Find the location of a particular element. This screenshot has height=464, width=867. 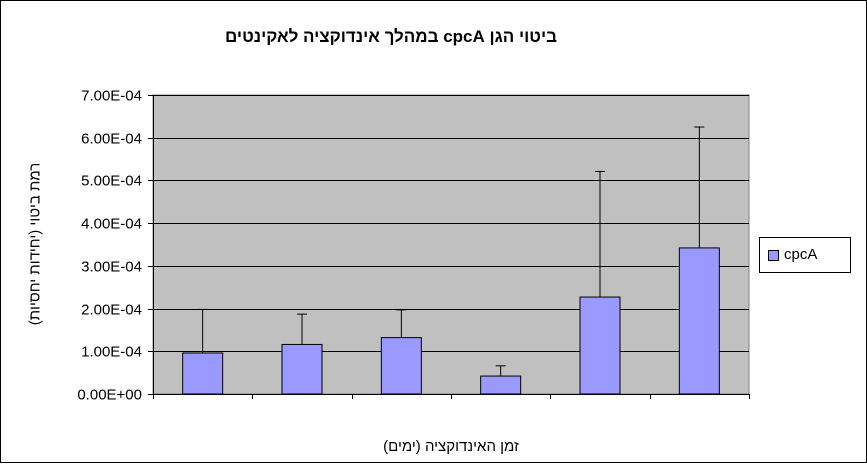

y-tick-label: 6.00E-04 is located at coordinates (111, 139).